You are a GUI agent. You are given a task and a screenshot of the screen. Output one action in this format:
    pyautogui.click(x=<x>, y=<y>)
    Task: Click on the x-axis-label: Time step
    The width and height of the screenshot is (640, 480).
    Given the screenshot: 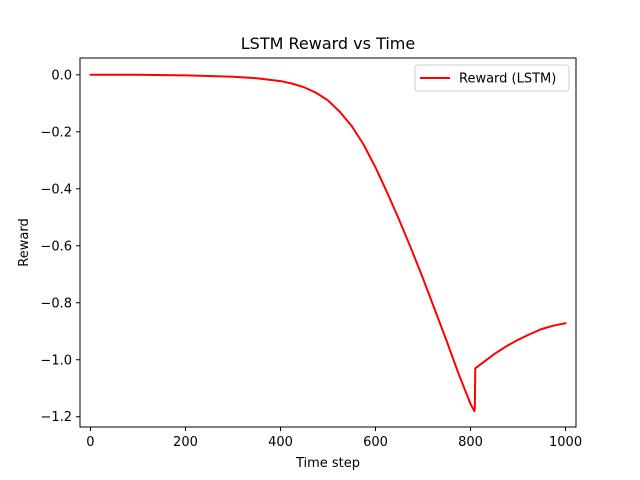 What is the action you would take?
    pyautogui.click(x=327, y=463)
    